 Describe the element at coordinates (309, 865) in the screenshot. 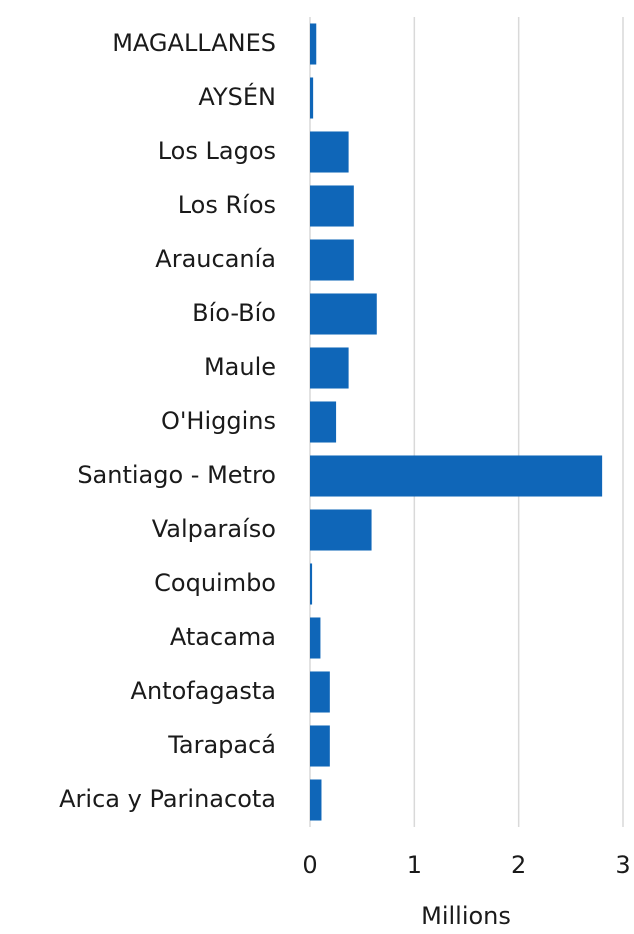

I see `x-tick-label: 0` at that location.